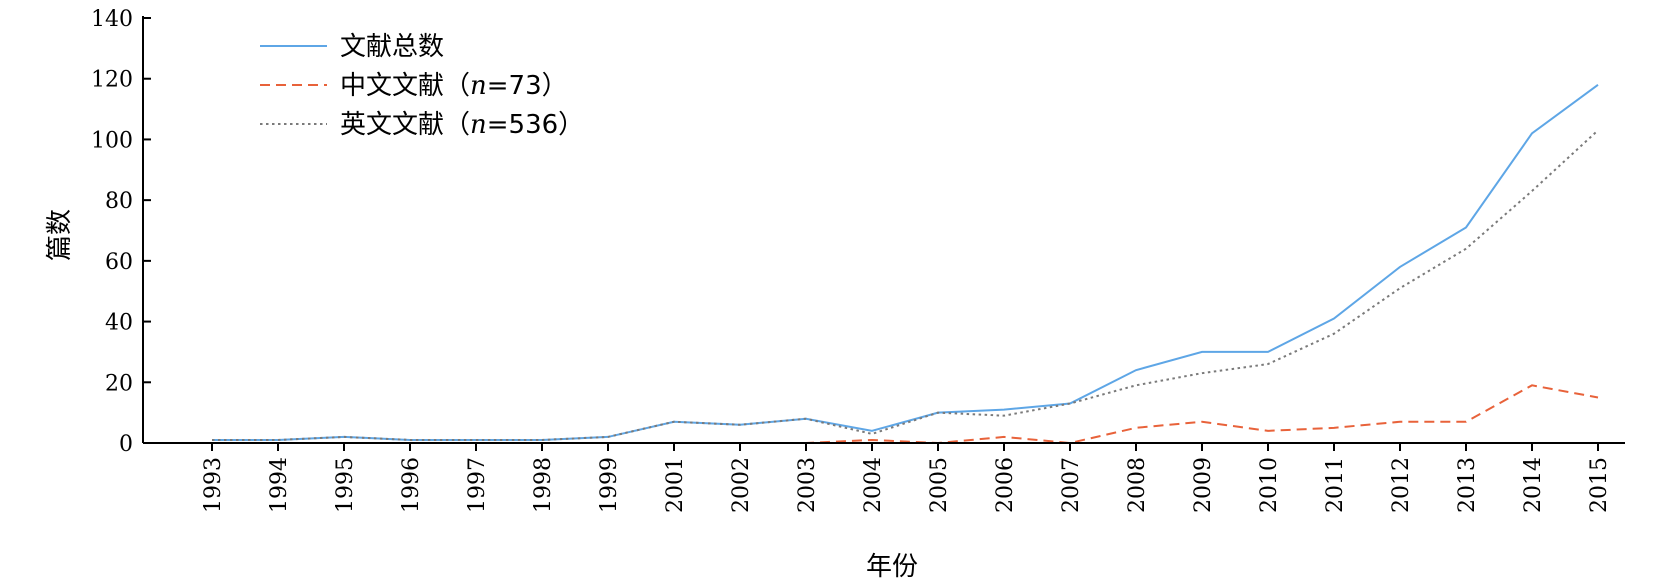 Image resolution: width=1654 pixels, height=587 pixels. I want to click on y-tick-label: 0, so click(126, 444).